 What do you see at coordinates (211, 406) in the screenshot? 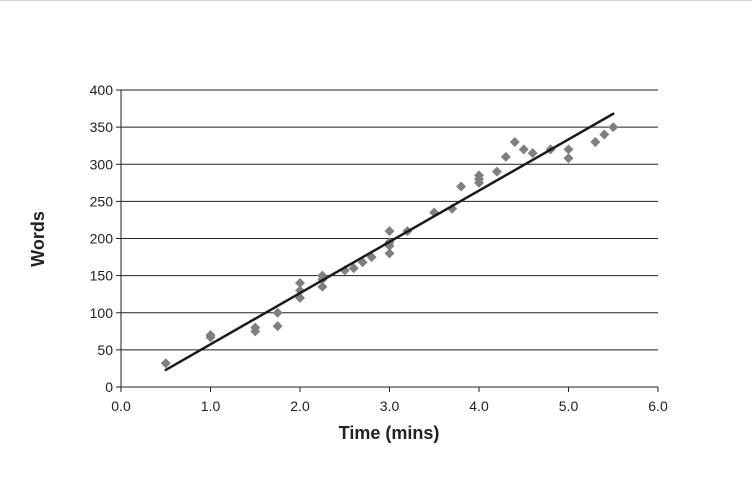
I see `x-tick-label: 1.0` at bounding box center [211, 406].